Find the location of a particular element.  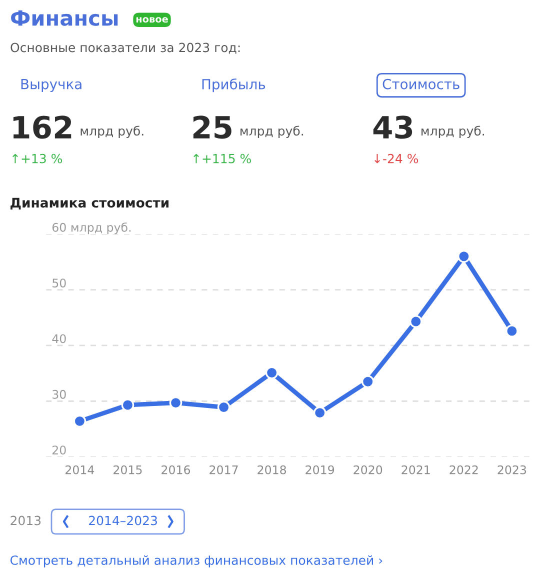

x-tick-label: 2020 is located at coordinates (368, 469).